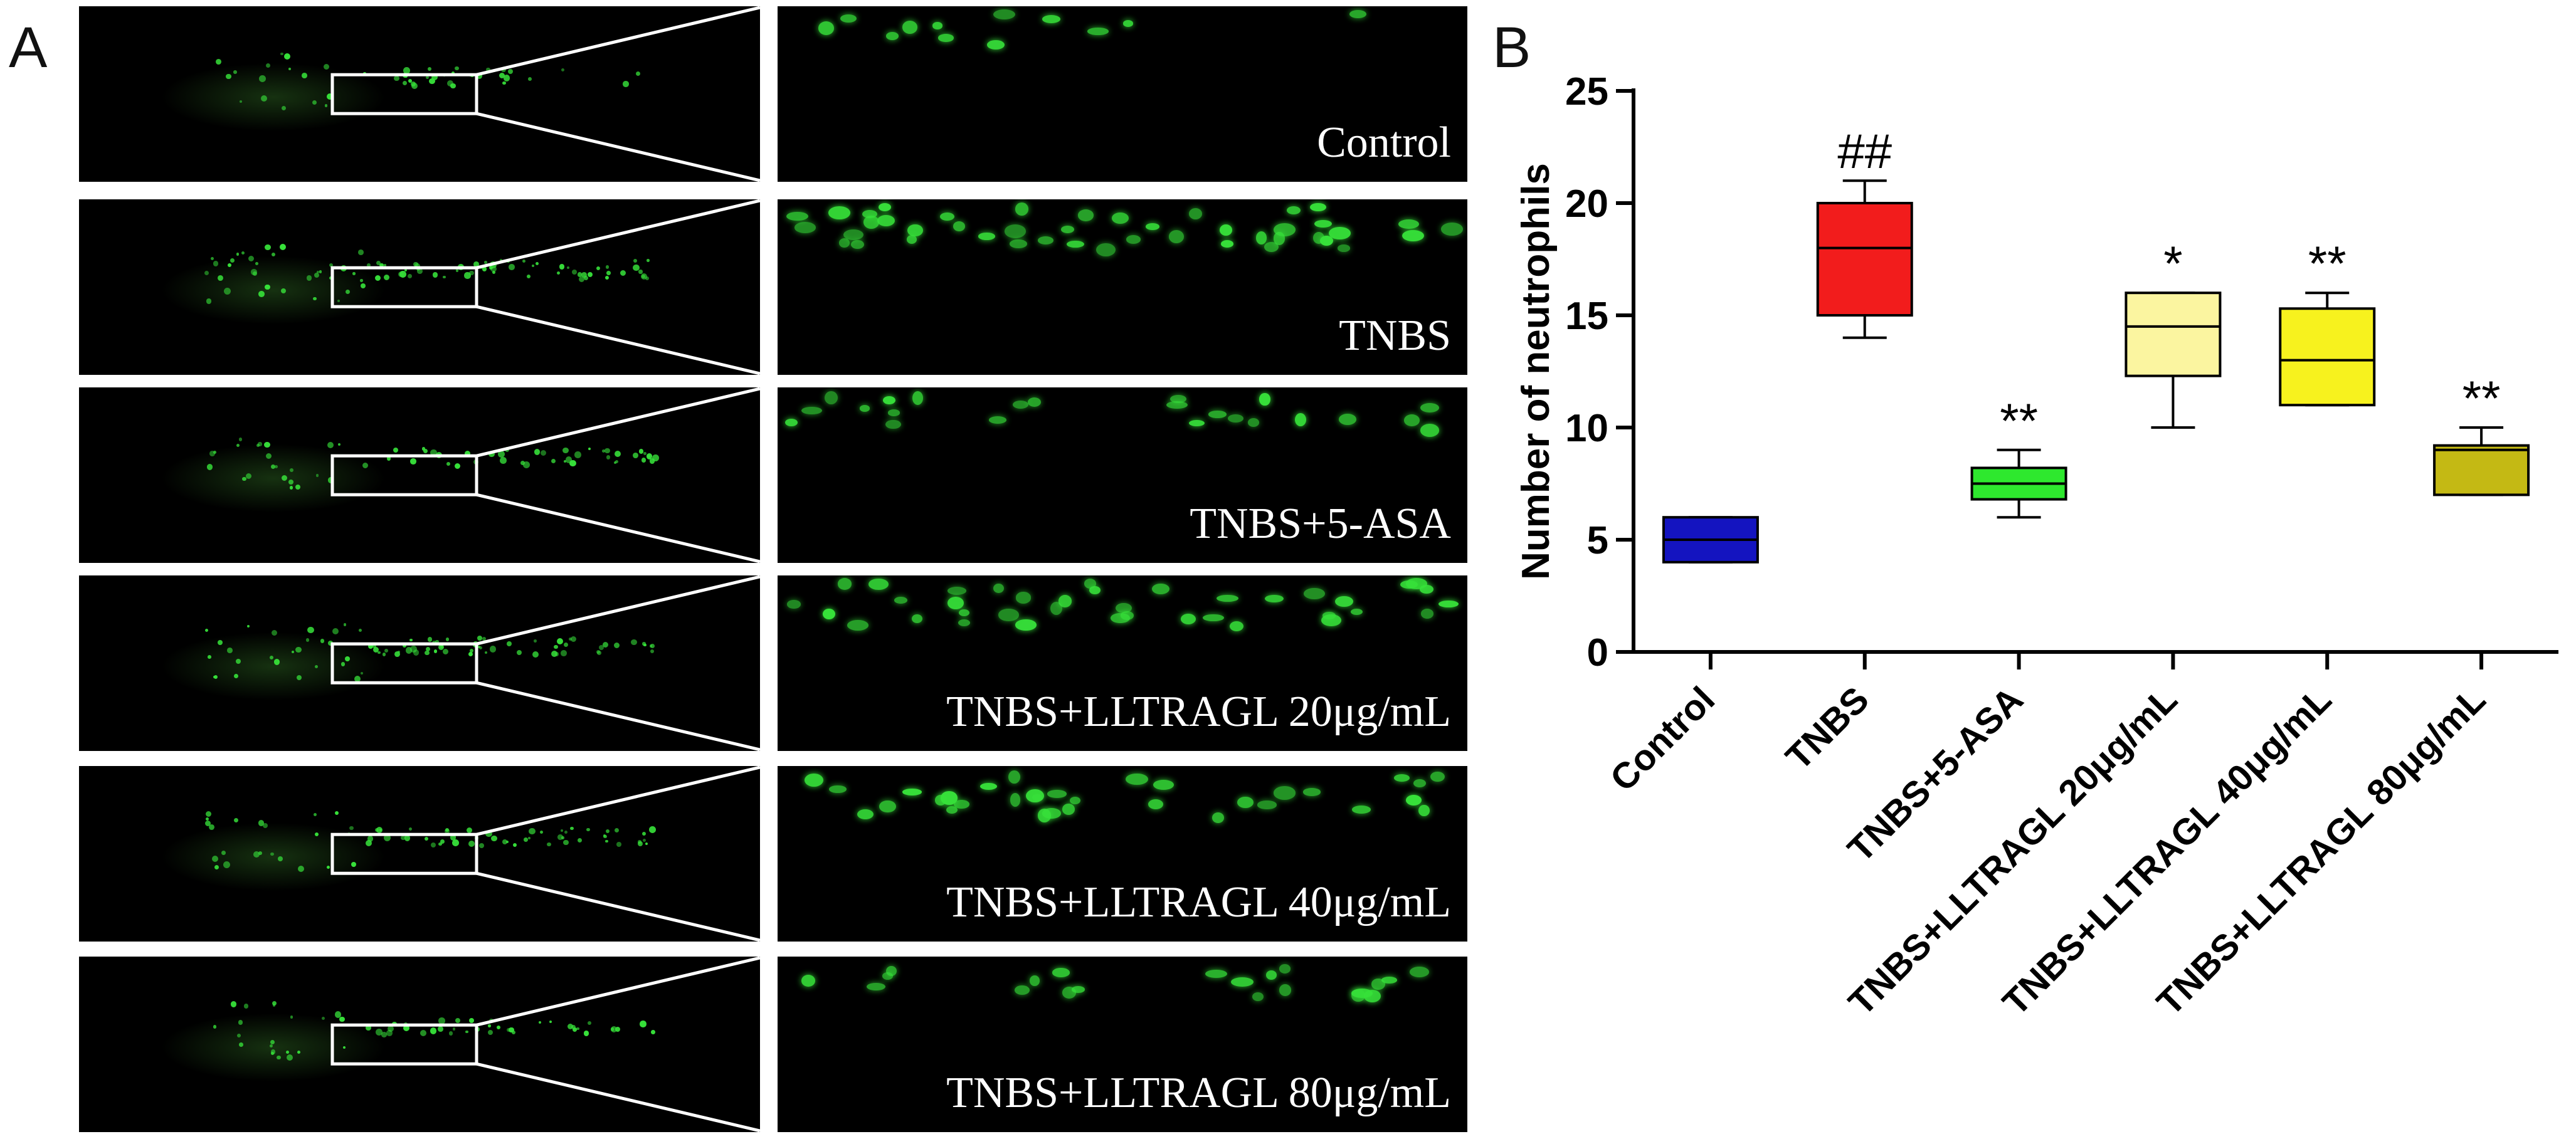 The height and width of the screenshot is (1139, 2576). Describe the element at coordinates (2321, 851) in the screenshot. I see `x-tick-label: TNBS+LLTRAGL 80μg/mL` at that location.